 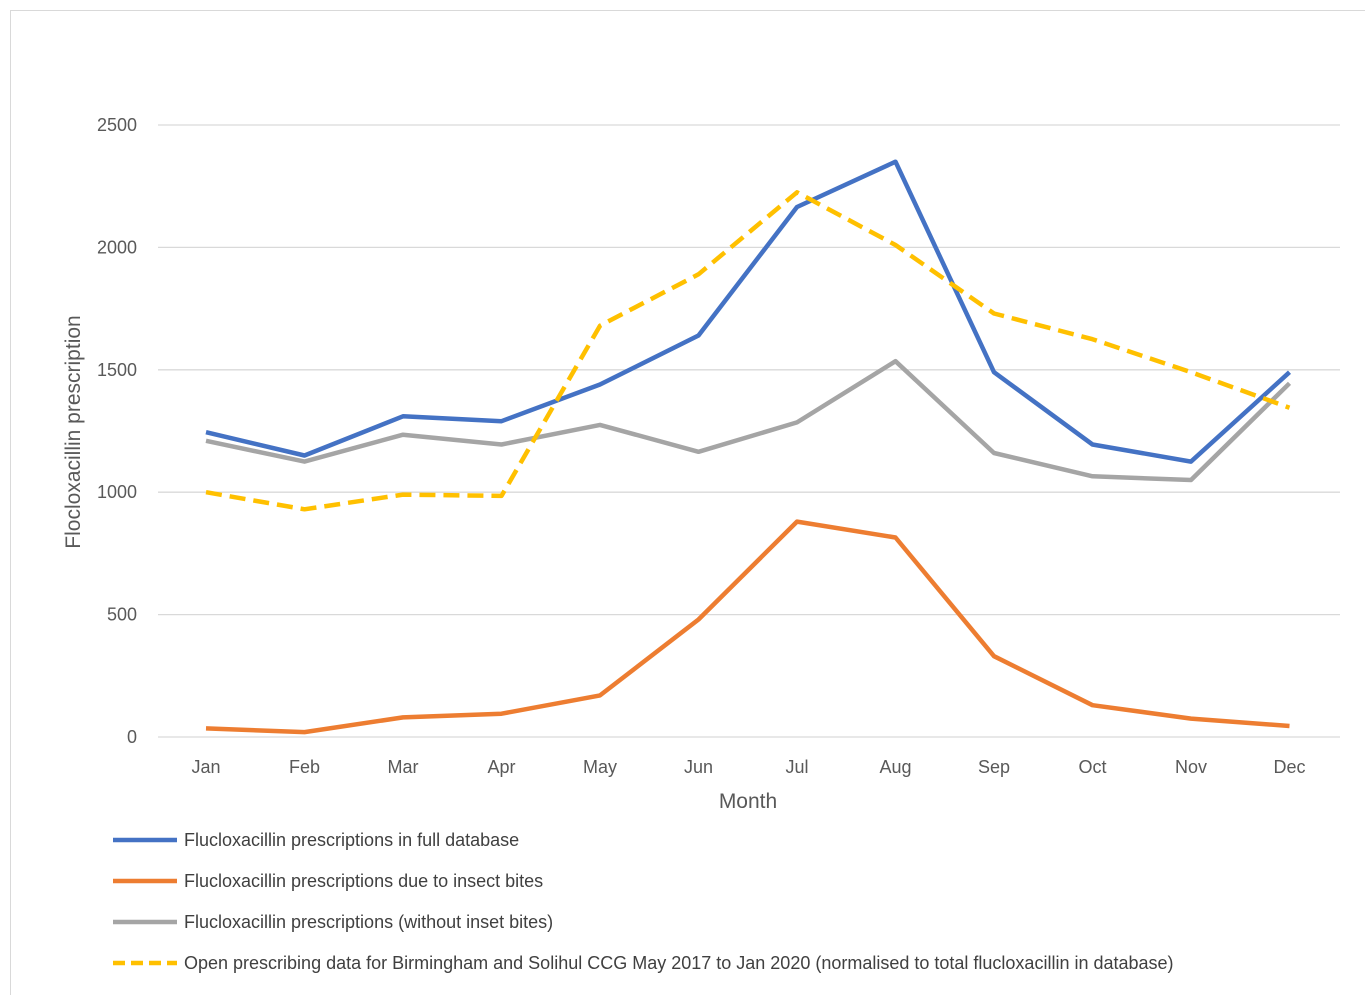 I want to click on x-tick-label: Feb, so click(x=304, y=767).